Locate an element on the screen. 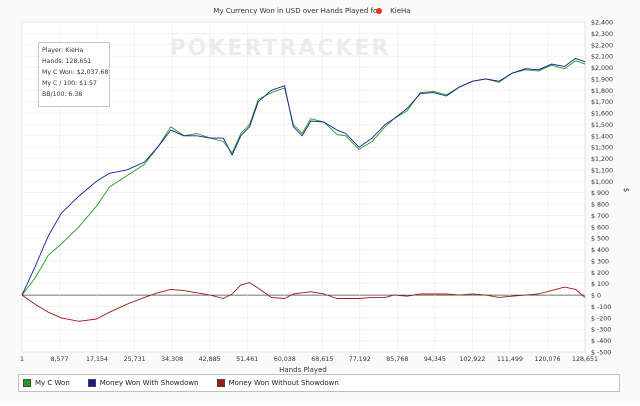  info-hands: Hands: 128,651 is located at coordinates (67, 61).